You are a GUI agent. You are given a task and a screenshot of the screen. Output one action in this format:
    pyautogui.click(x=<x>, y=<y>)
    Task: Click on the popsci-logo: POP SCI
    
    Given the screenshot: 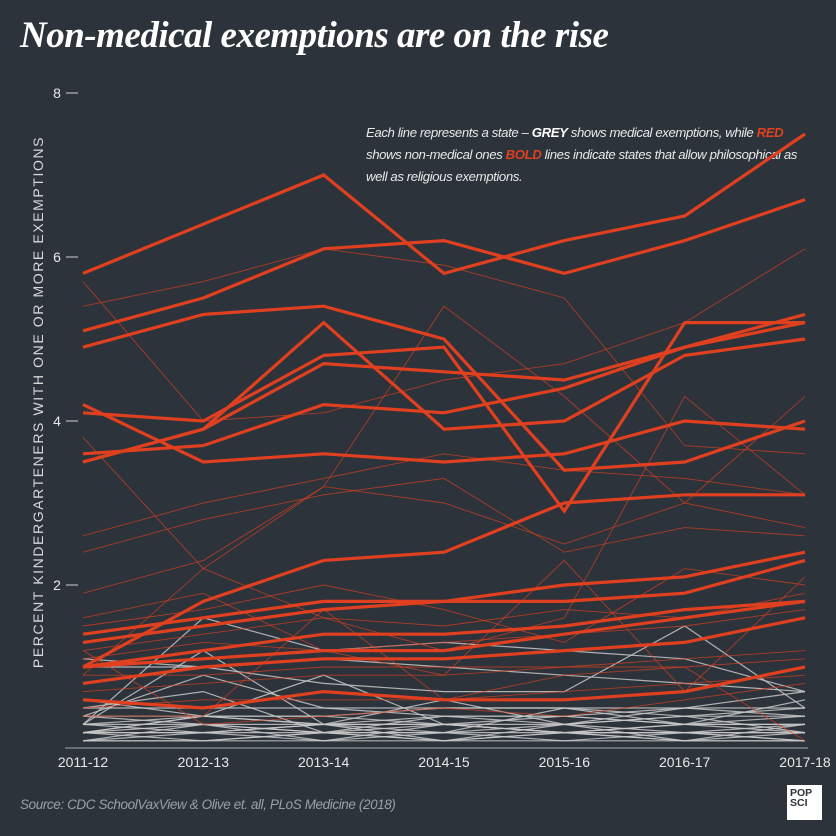 What is the action you would take?
    pyautogui.click(x=804, y=802)
    